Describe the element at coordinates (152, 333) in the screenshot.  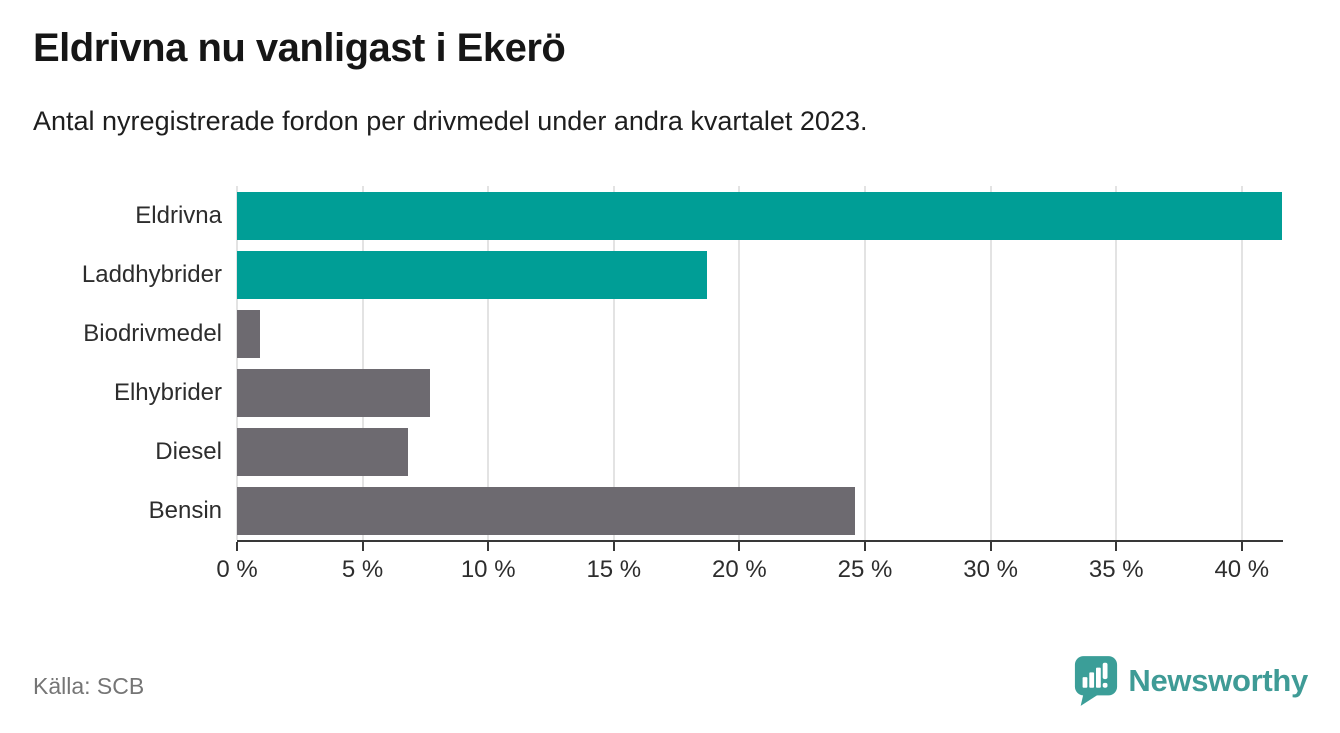
I see `category-label-biodrivmedel: Biodrivmedel` at that location.